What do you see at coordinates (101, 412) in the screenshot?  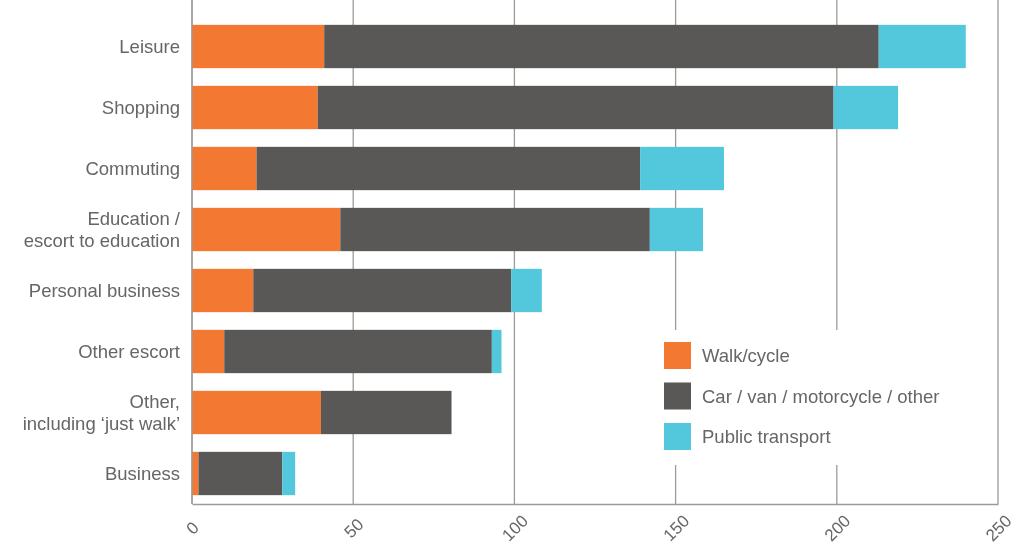 I see `y-tick-label: Other, including ‘just walk’` at bounding box center [101, 412].